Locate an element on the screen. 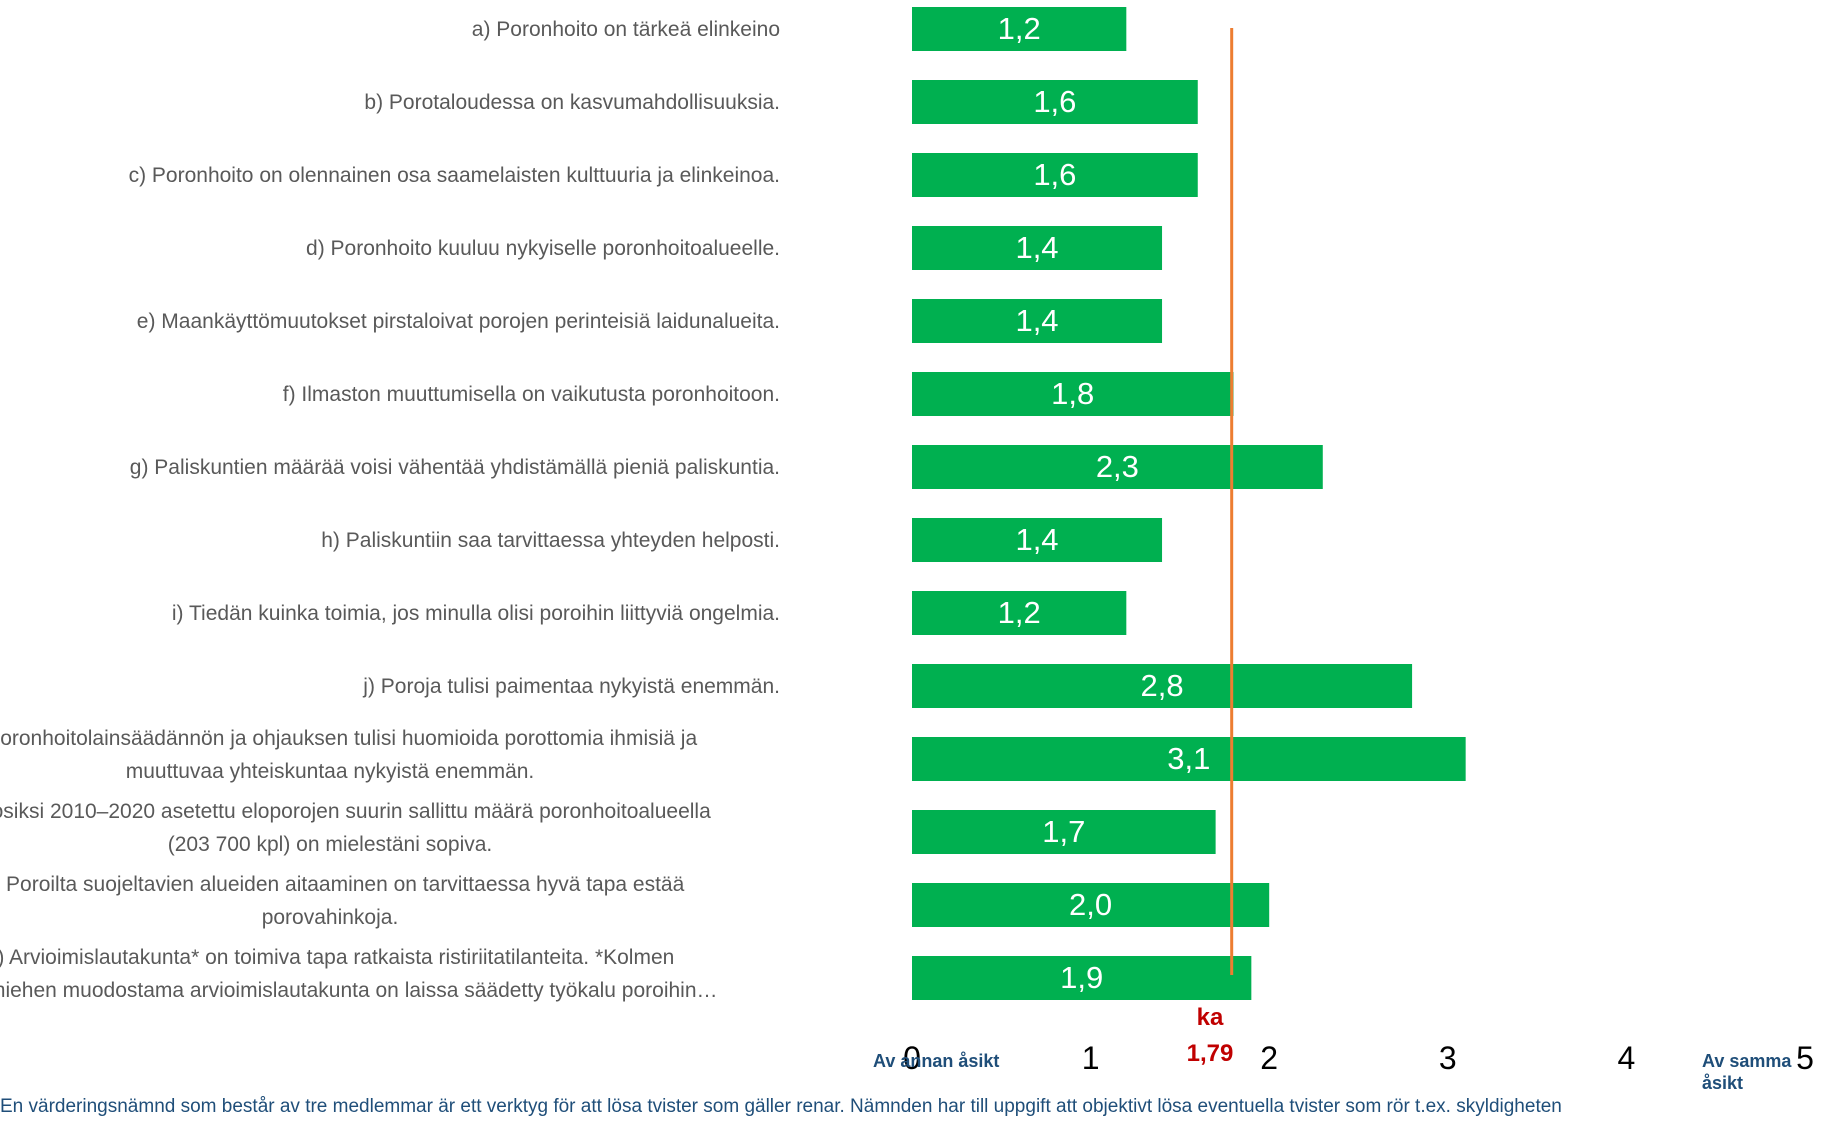 This screenshot has height=1131, width=1835. bar-value-label: 1,7 is located at coordinates (1064, 831).